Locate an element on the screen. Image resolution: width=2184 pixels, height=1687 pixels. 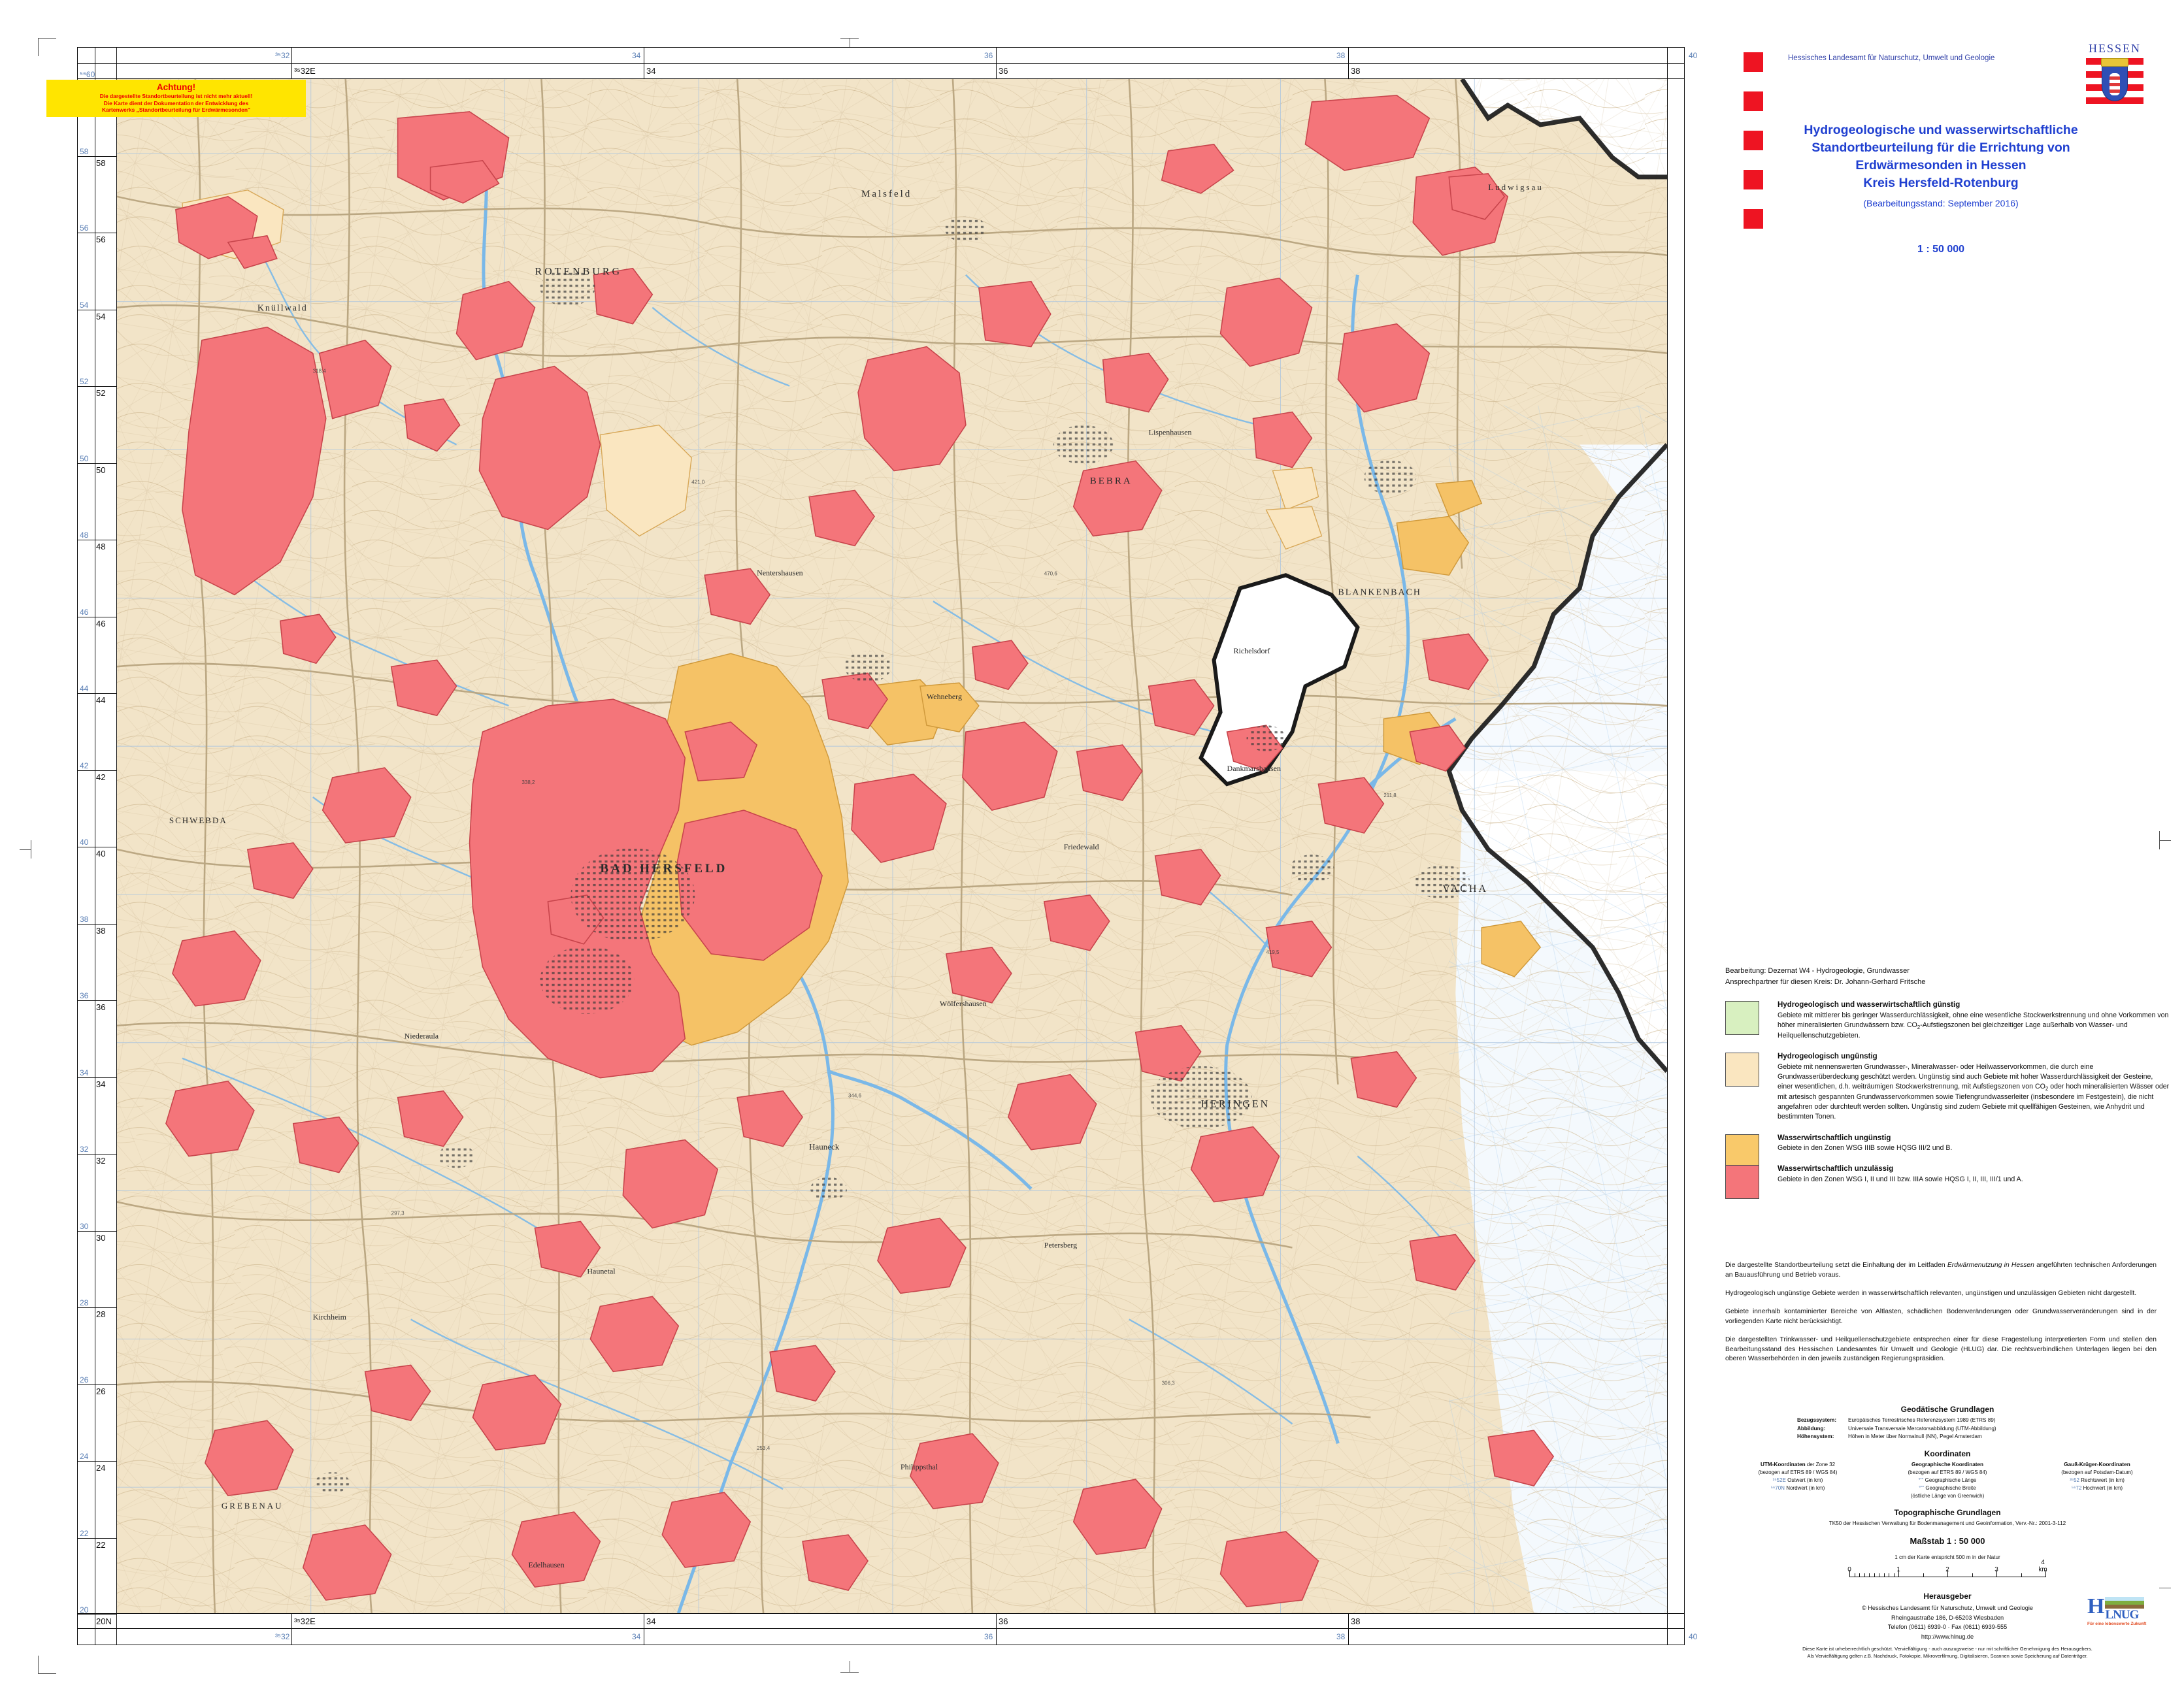
tick-bot-black-1: 34 is located at coordinates (651, 1621).